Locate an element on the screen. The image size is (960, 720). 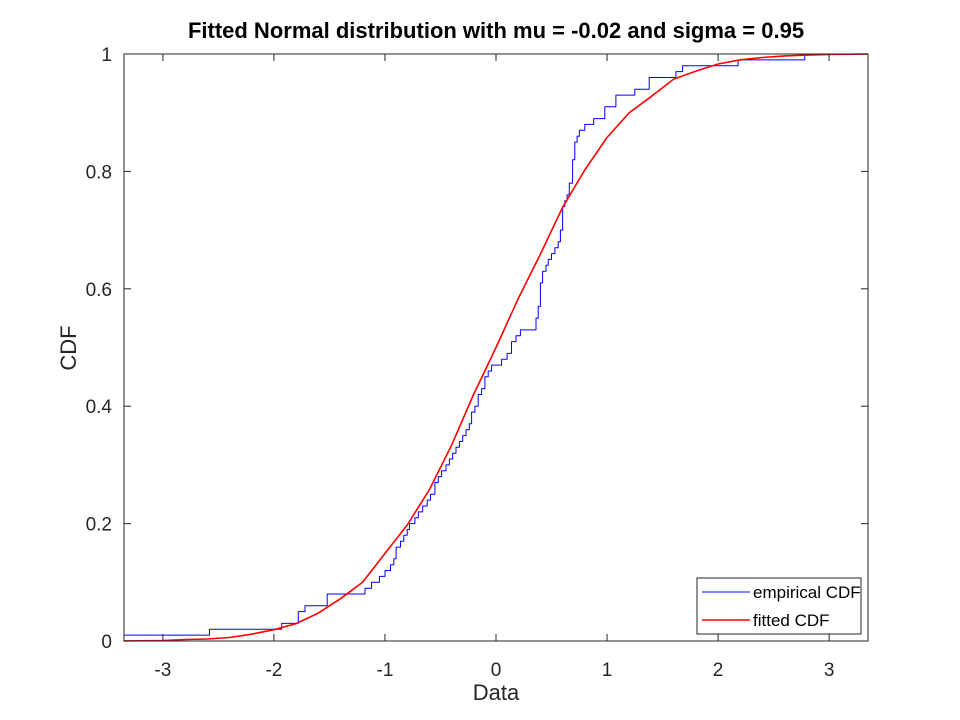
x-tick-label: 0 is located at coordinates (496, 670).